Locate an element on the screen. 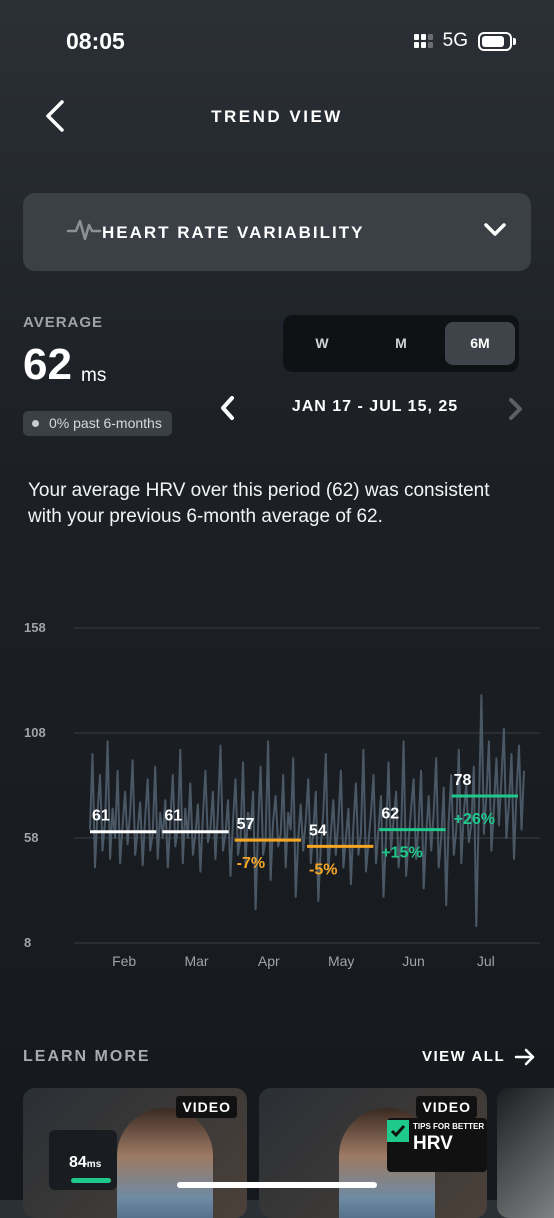 The height and width of the screenshot is (1218, 554). average-unit: ms is located at coordinates (94, 375).